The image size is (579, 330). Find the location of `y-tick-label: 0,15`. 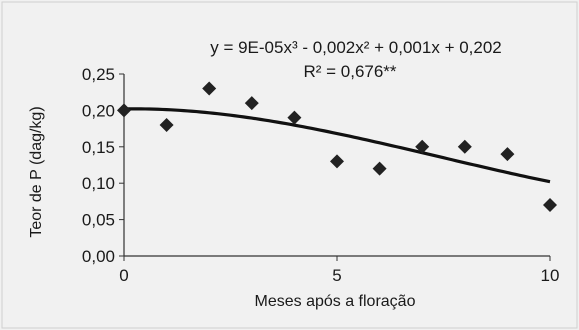

y-tick-label: 0,15 is located at coordinates (98, 147).